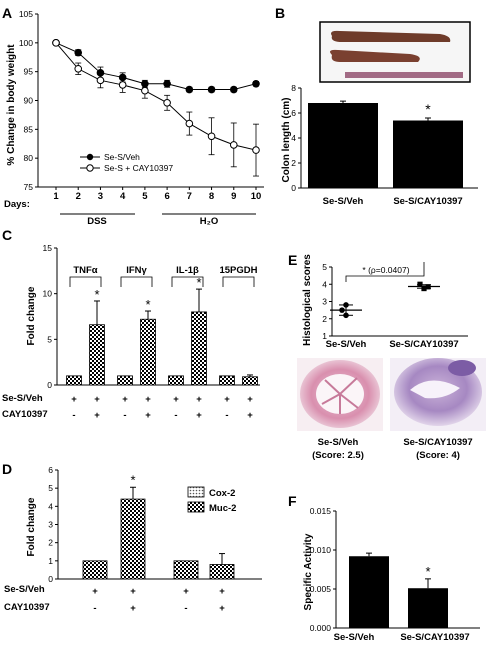  Describe the element at coordinates (292, 260) in the screenshot. I see `panel-letter-e: E` at that location.